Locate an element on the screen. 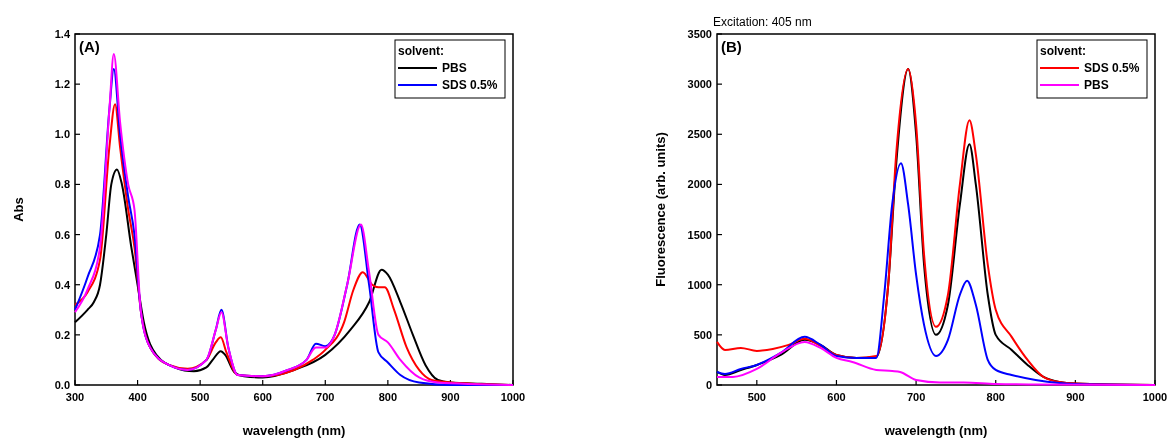  y-tick-label: 500 is located at coordinates (702, 334).